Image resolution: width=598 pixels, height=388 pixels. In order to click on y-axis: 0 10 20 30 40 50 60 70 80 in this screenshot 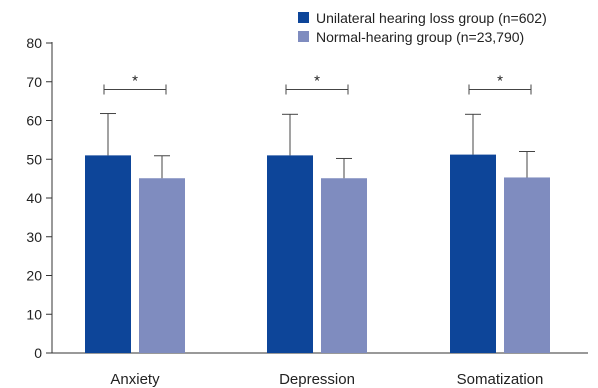, I will do `click(39, 198)`.